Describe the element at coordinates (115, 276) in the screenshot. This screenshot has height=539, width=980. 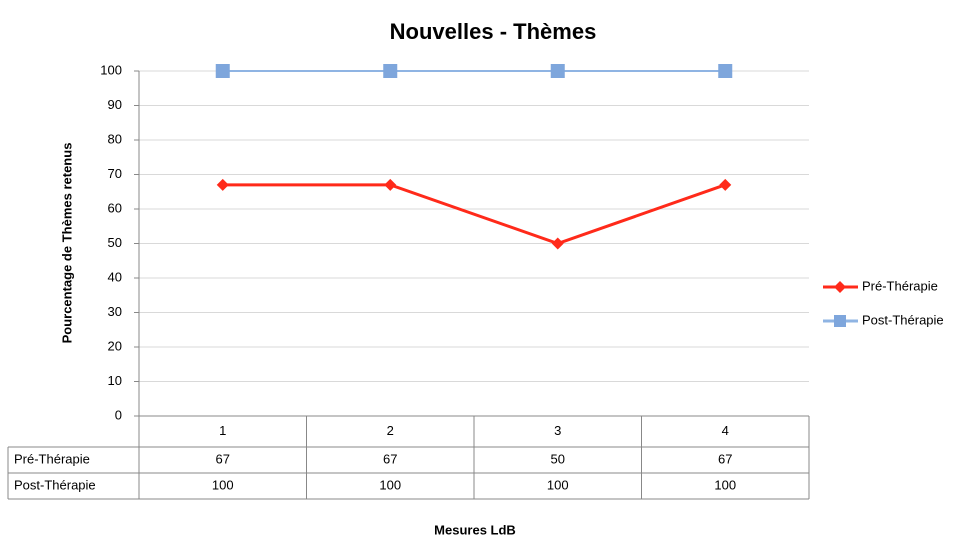
I see `y-tick-label: 40` at that location.